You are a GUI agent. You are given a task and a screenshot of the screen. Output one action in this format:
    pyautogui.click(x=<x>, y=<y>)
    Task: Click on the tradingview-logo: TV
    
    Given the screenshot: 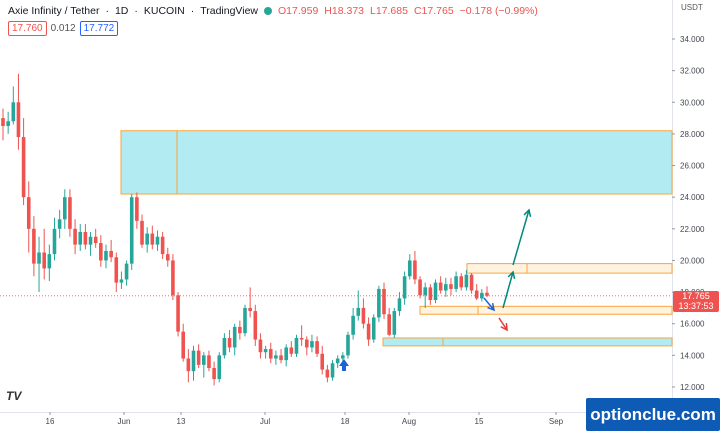 What is the action you would take?
    pyautogui.click(x=14, y=396)
    